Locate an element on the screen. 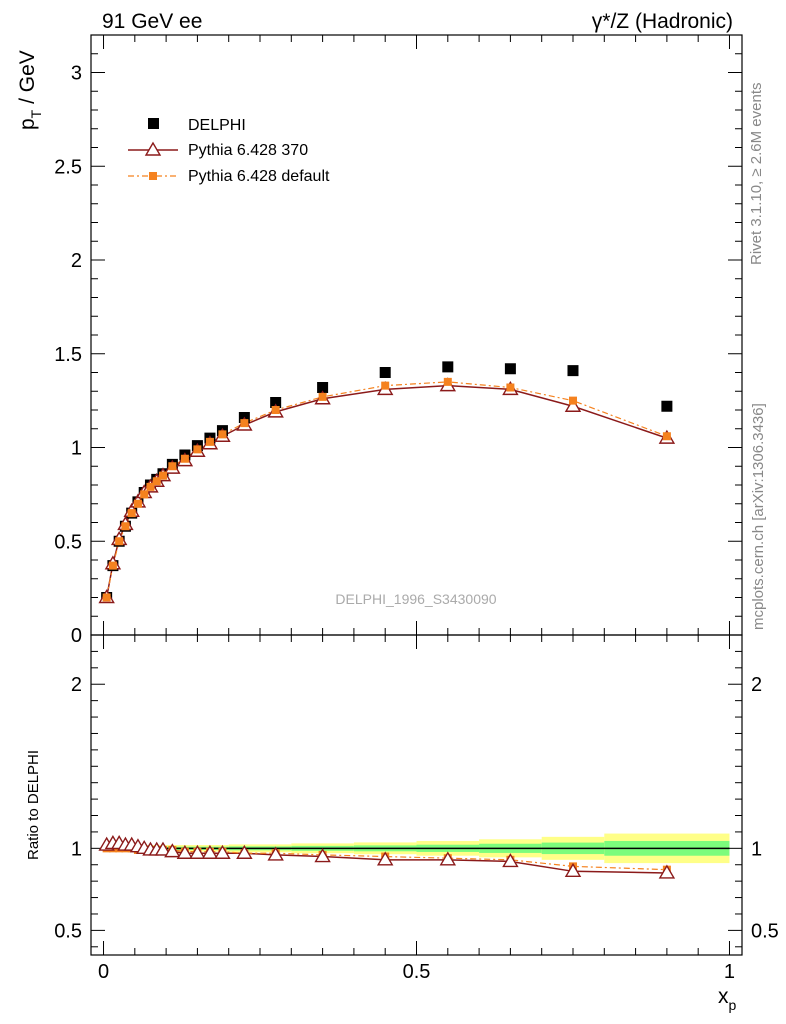 Image resolution: width=786 pixels, height=1024 pixels. main-ylabel-sub: T is located at coordinates (36, 113).